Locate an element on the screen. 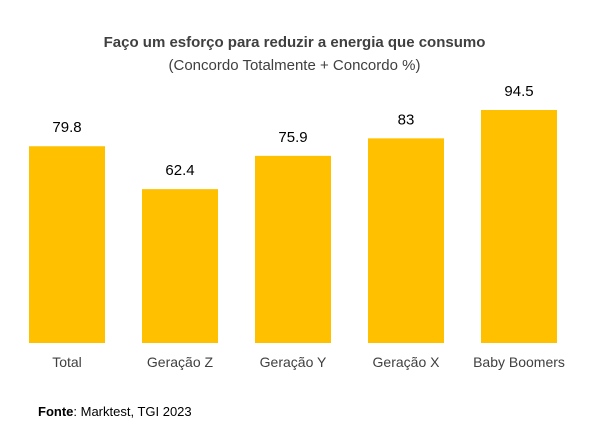 The image size is (589, 435). category-label: Geração Y is located at coordinates (293, 362).